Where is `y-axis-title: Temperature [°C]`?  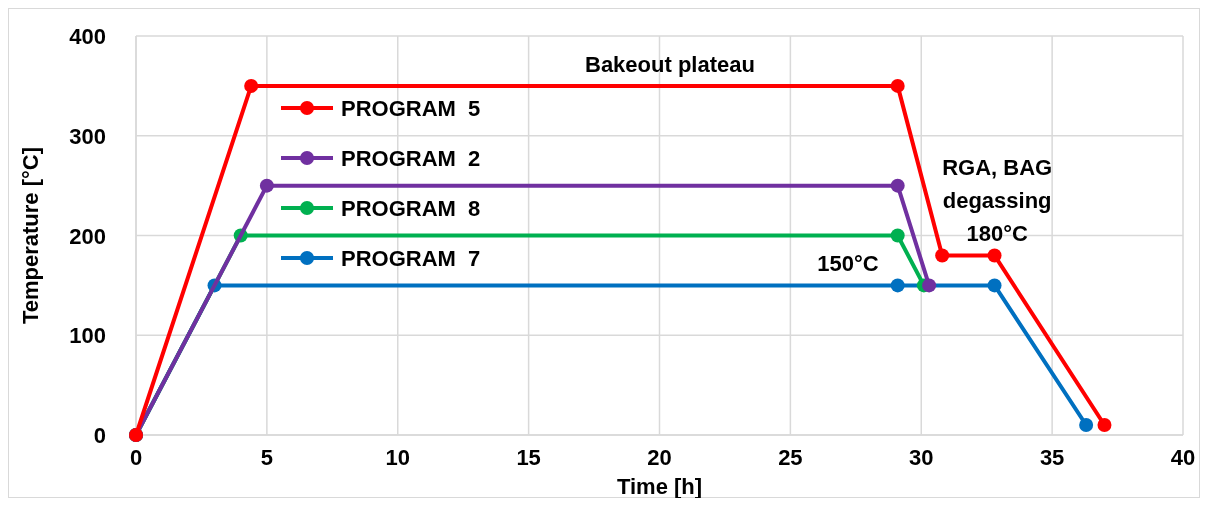
y-axis-title: Temperature [°C] is located at coordinates (30, 235).